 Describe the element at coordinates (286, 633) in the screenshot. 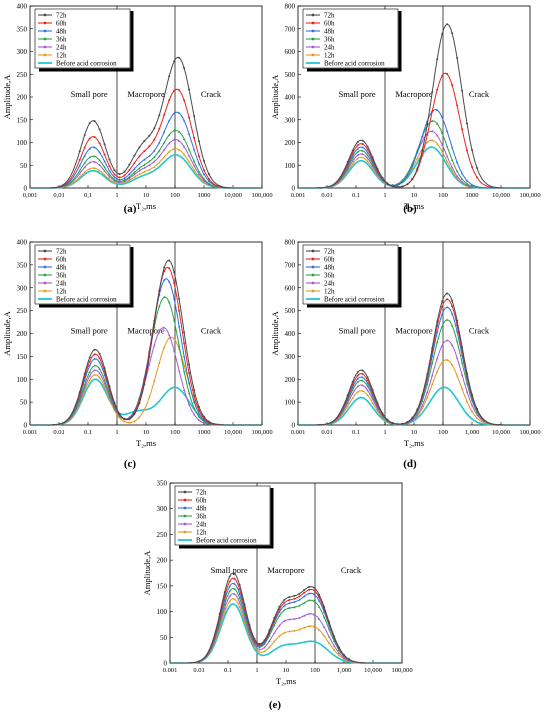

I see `series-line-before-acid-corrosion` at that location.